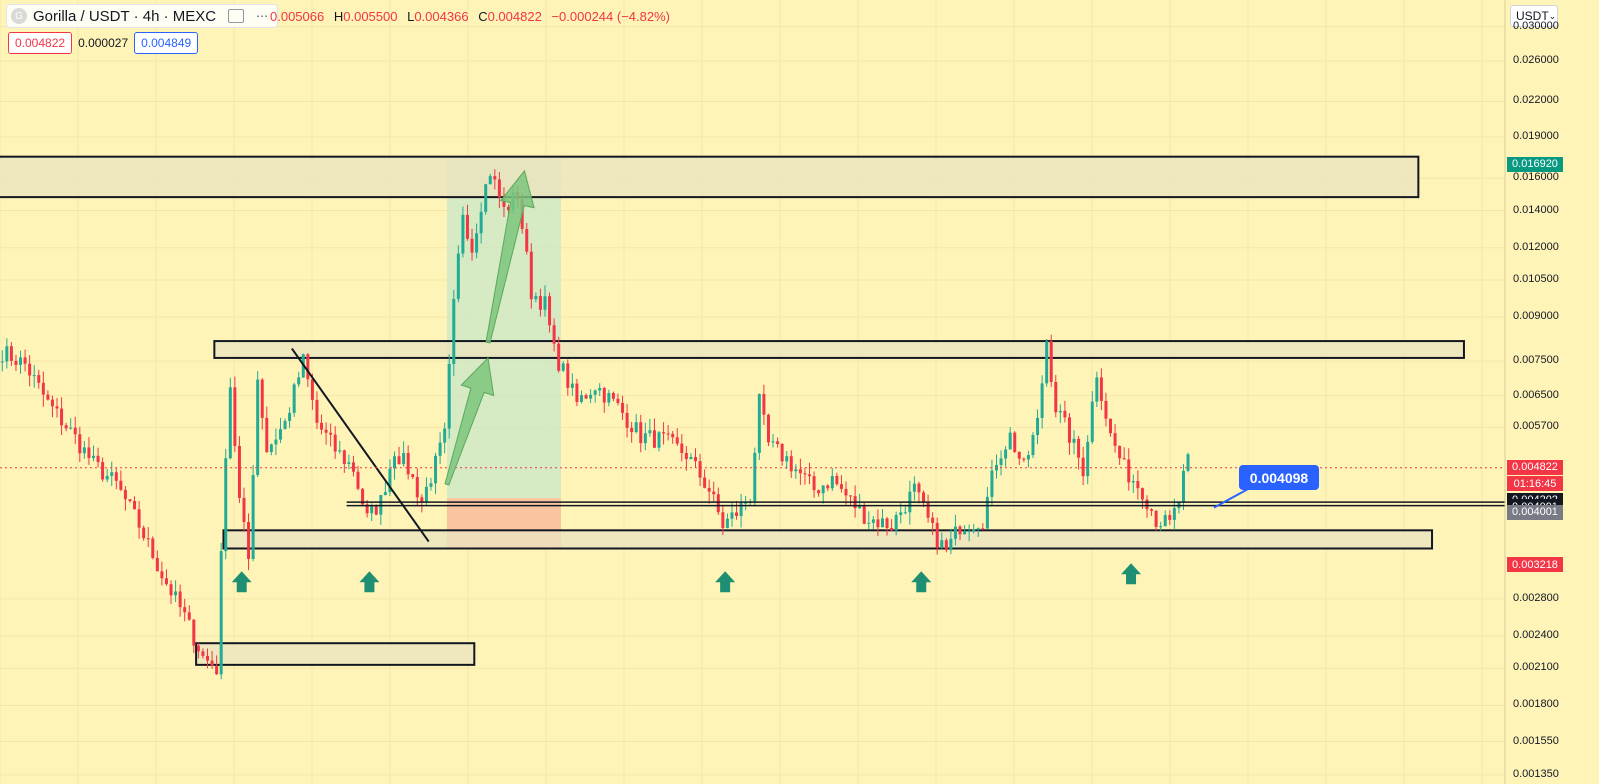 This screenshot has height=784, width=1599. What do you see at coordinates (166, 43) in the screenshot?
I see `buy-button: 0.004849` at bounding box center [166, 43].